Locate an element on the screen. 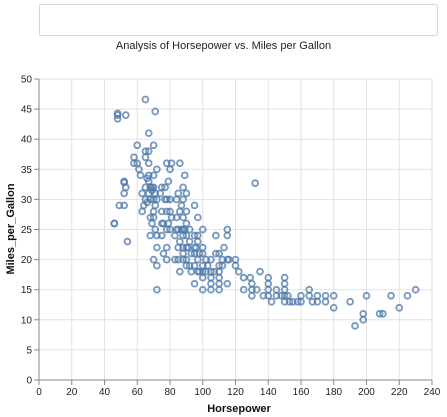 The height and width of the screenshot is (417, 447). x-tick-label: 80 is located at coordinates (170, 392).